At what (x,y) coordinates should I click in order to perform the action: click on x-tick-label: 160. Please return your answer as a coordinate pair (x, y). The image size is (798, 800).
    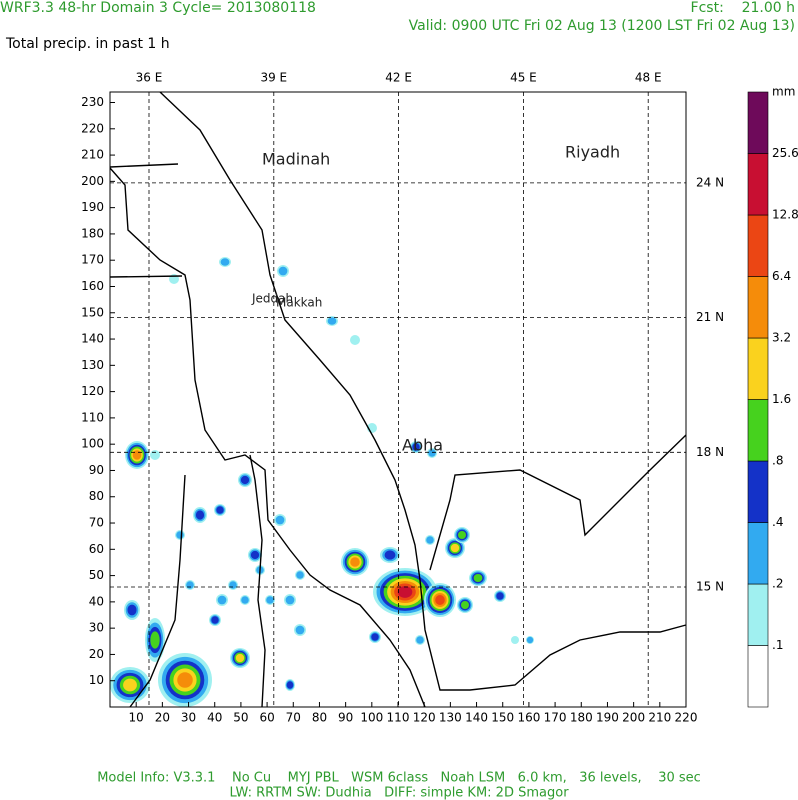
    Looking at the image, I should click on (528, 718).